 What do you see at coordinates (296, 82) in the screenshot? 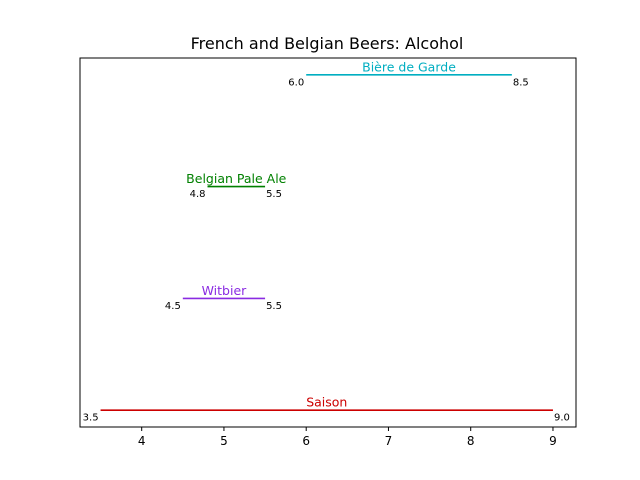
I see `low-value-label: 6.0` at bounding box center [296, 82].